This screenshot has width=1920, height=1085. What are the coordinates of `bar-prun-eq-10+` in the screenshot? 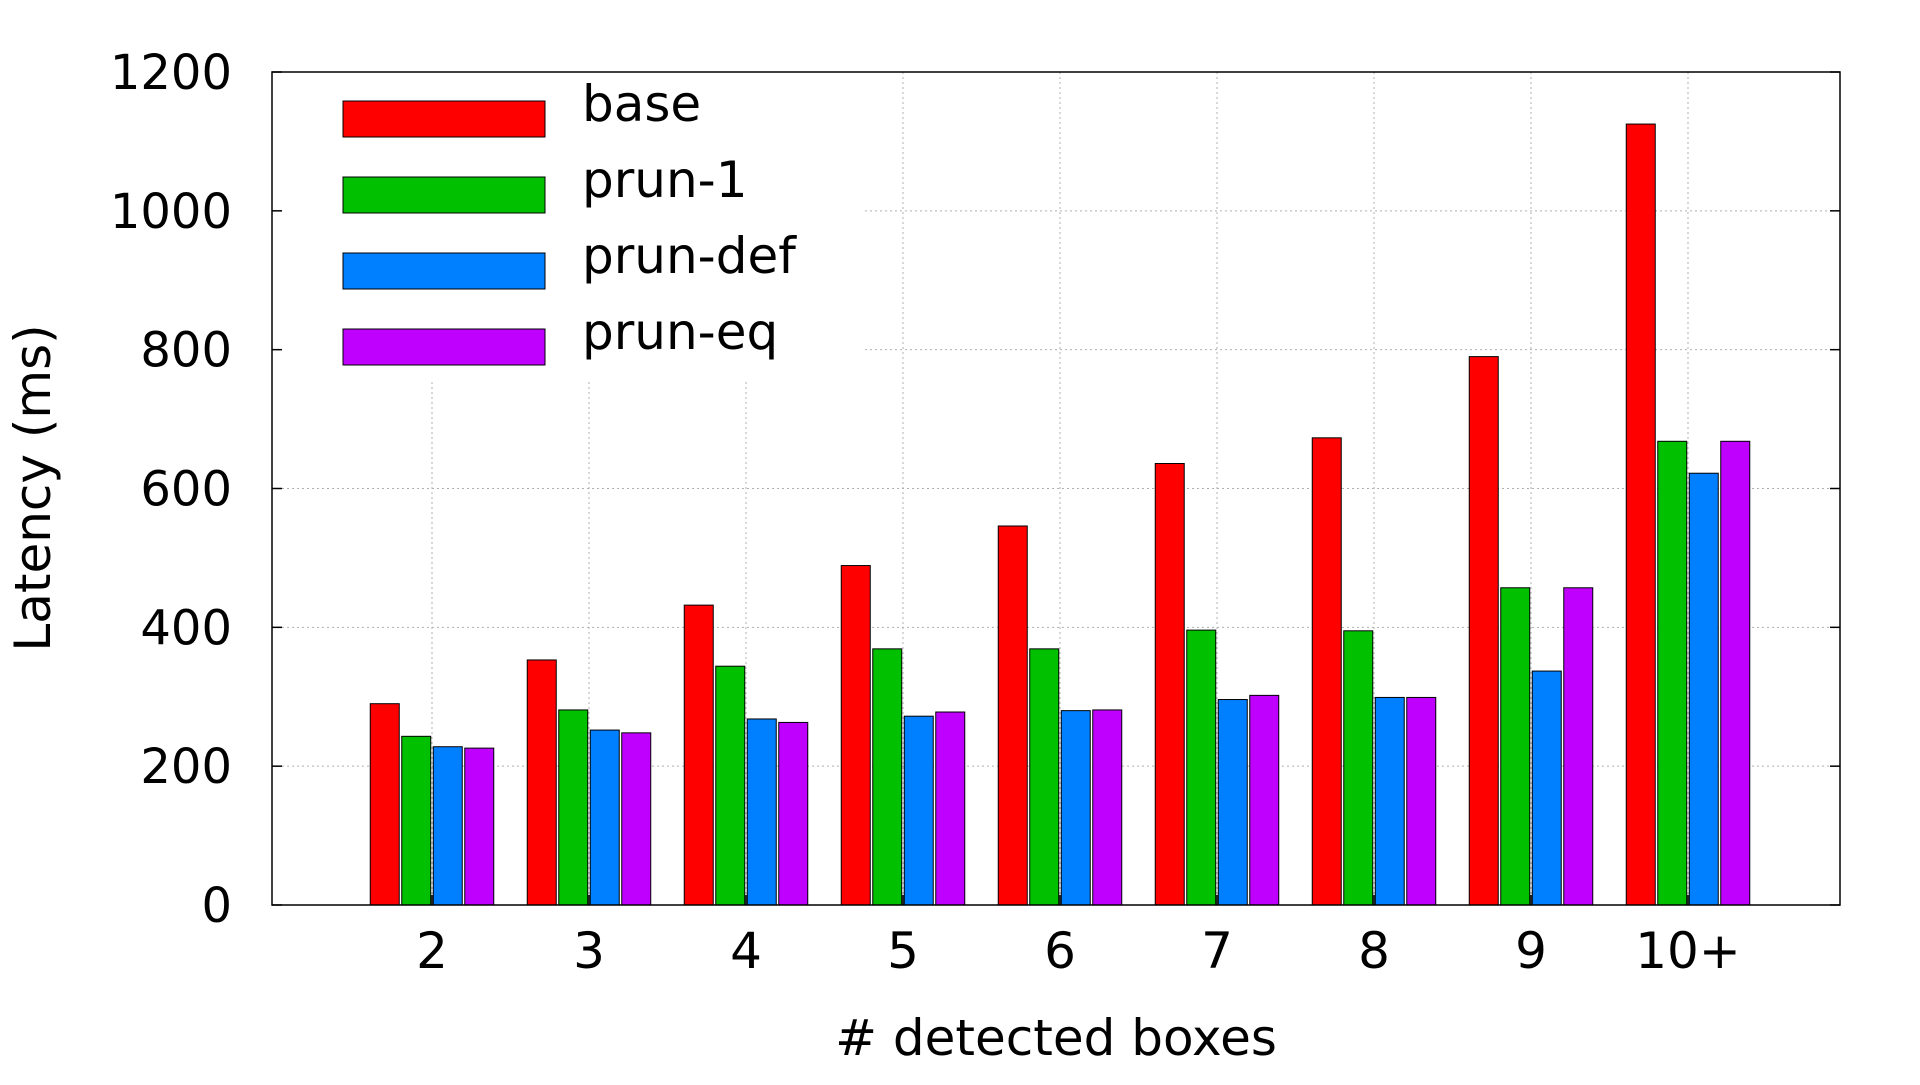 It's located at (1735, 673).